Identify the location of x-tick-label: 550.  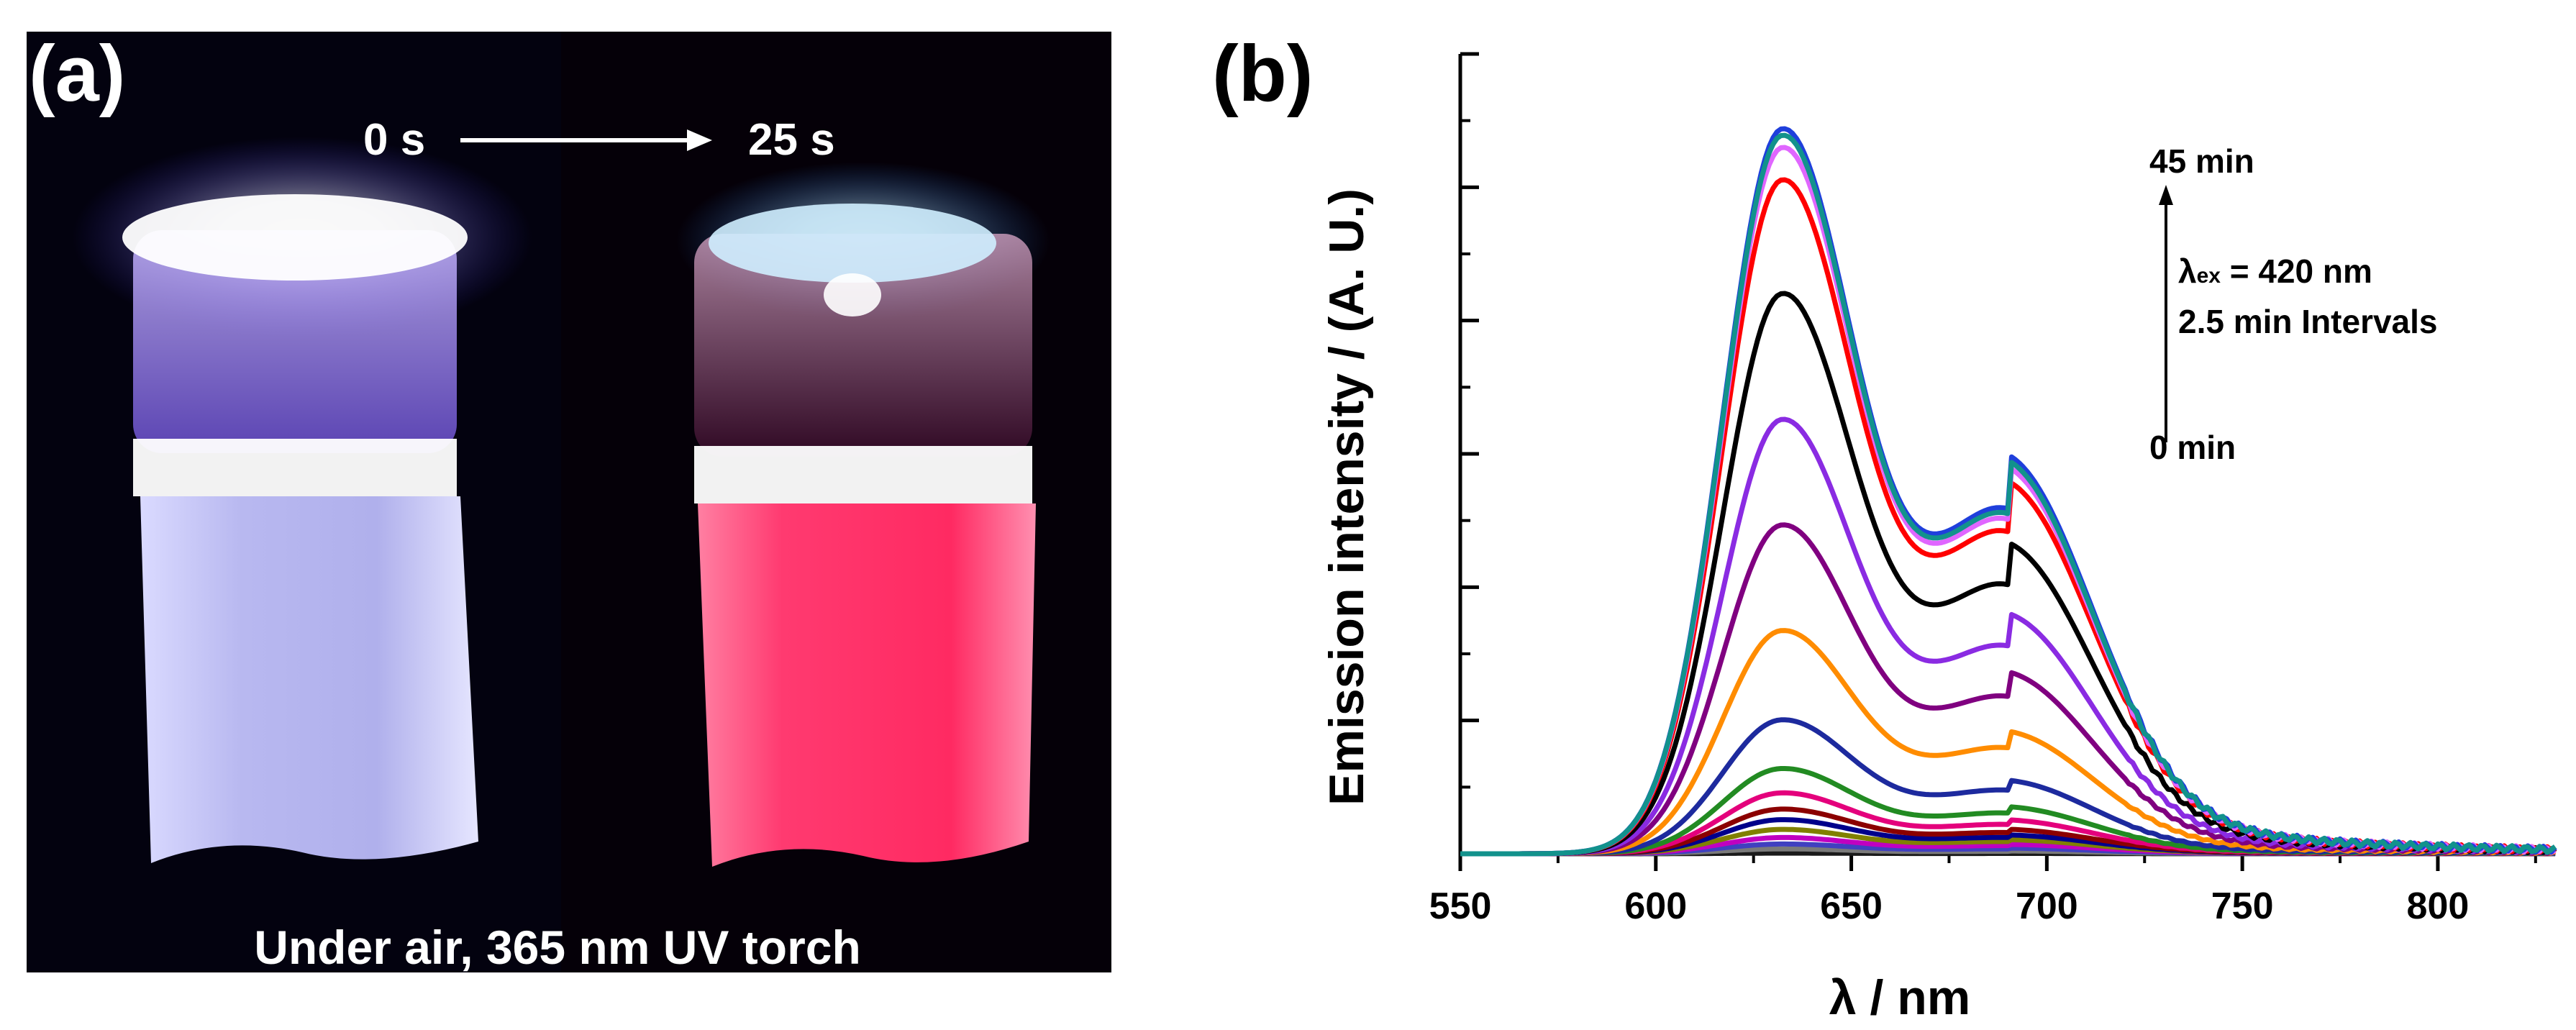
(1460, 906).